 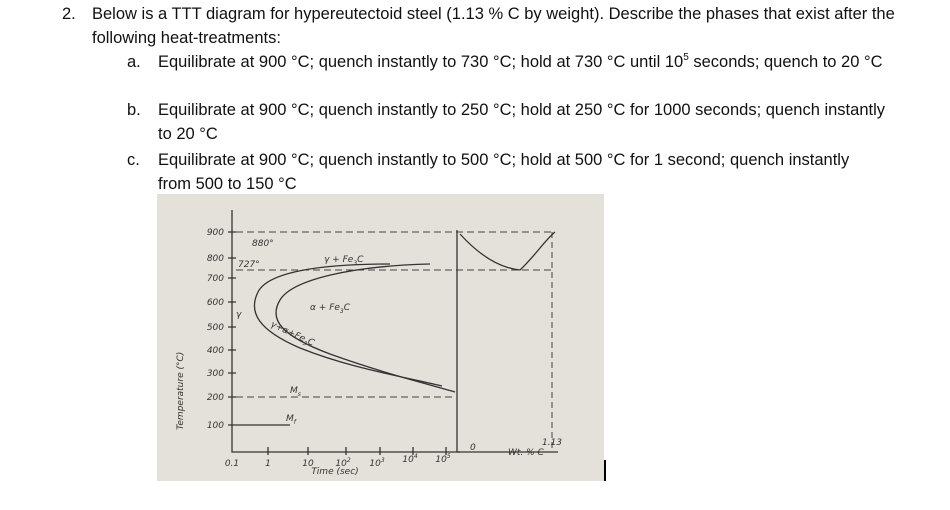 I want to click on start-curve, so click(x=348, y=325).